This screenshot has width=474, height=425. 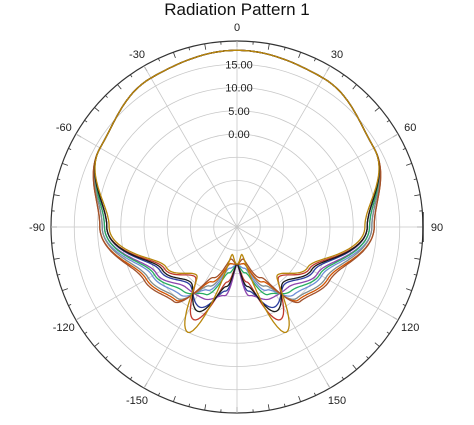 I want to click on angle-tick-label: 90, so click(x=437, y=228).